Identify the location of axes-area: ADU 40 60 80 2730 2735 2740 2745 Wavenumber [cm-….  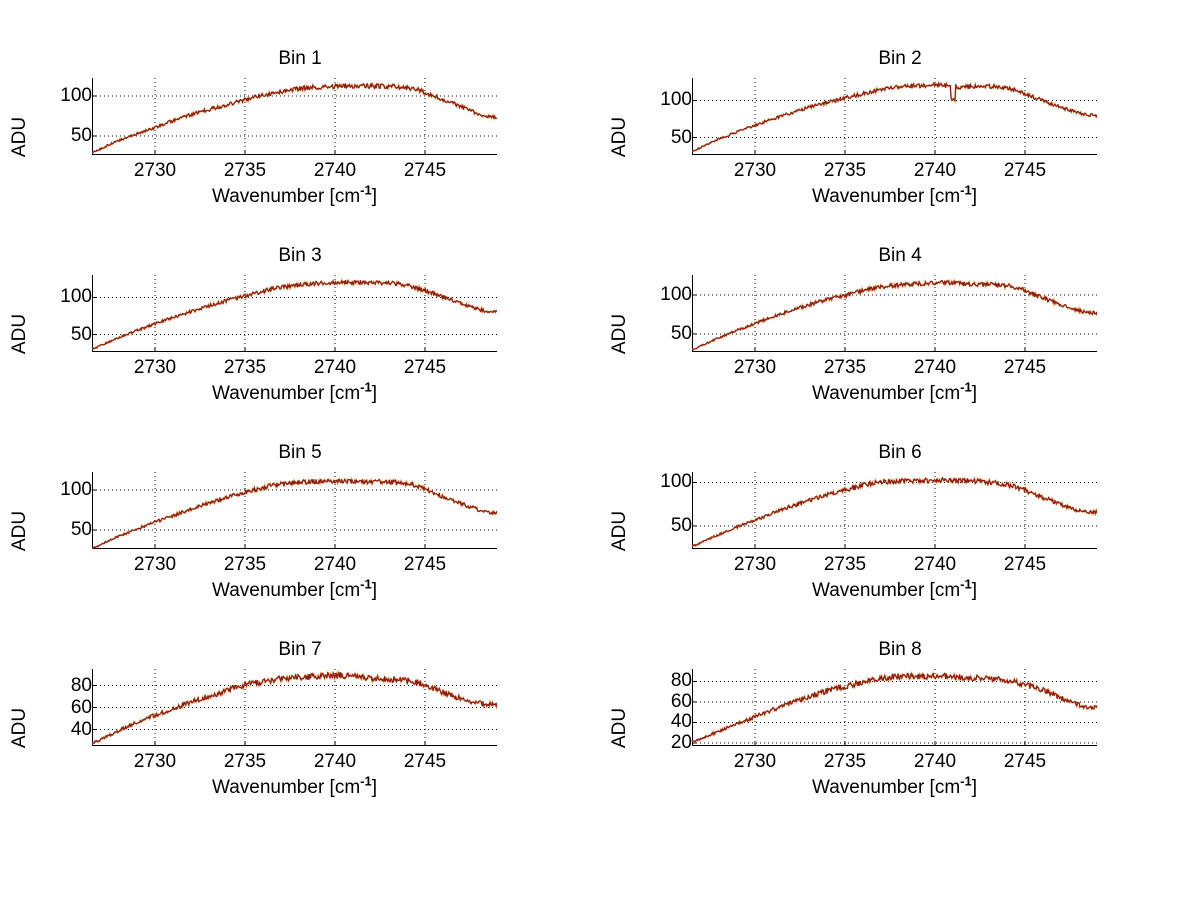
(300, 748).